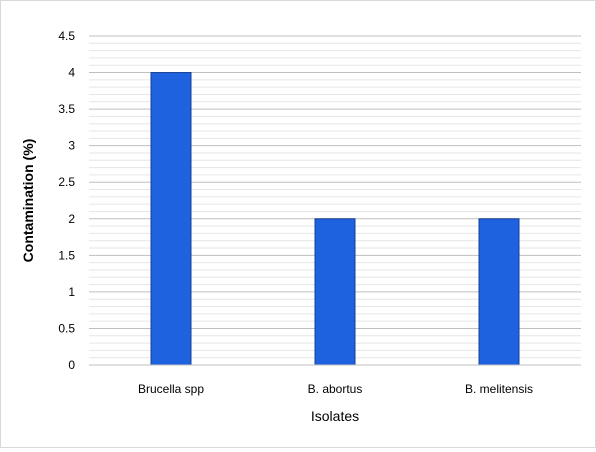 The image size is (596, 452). What do you see at coordinates (66, 109) in the screenshot?
I see `y-tick-label: 3.5` at bounding box center [66, 109].